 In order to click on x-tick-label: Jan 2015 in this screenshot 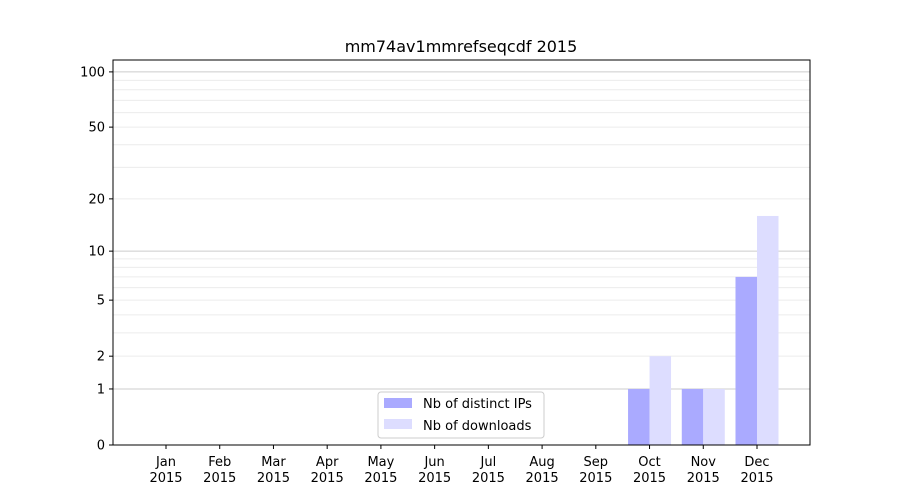, I will do `click(165, 470)`.